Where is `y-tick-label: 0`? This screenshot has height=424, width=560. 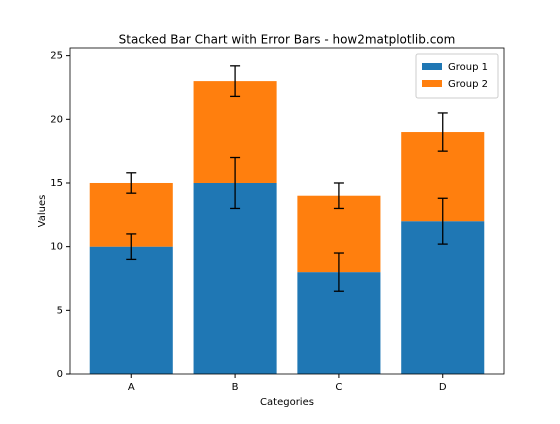
y-tick-label: 0 is located at coordinates (60, 374).